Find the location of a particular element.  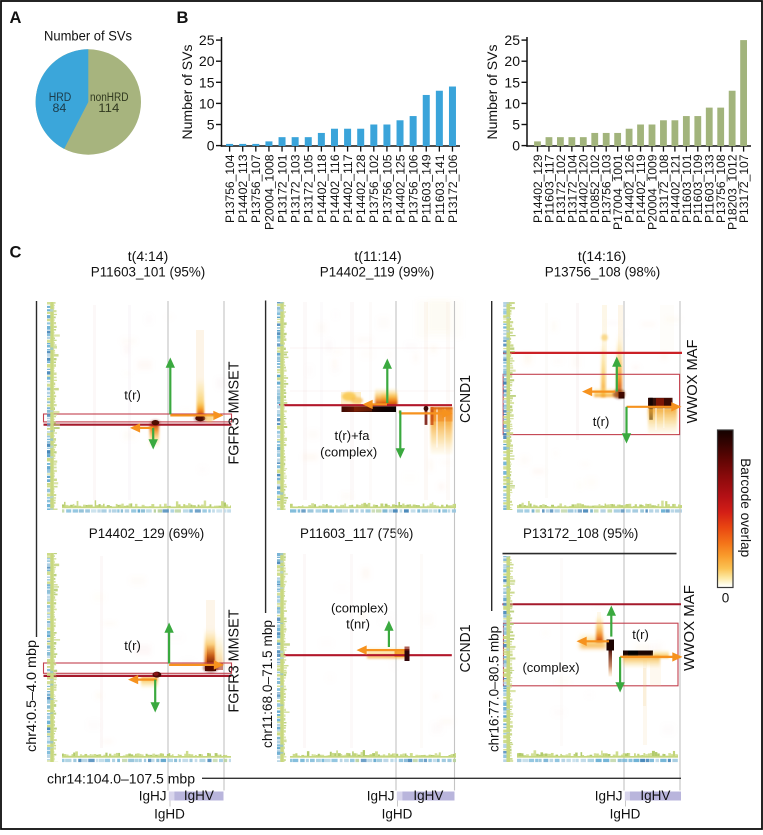

svg-text: P13756_105 is located at coordinates (387, 188).